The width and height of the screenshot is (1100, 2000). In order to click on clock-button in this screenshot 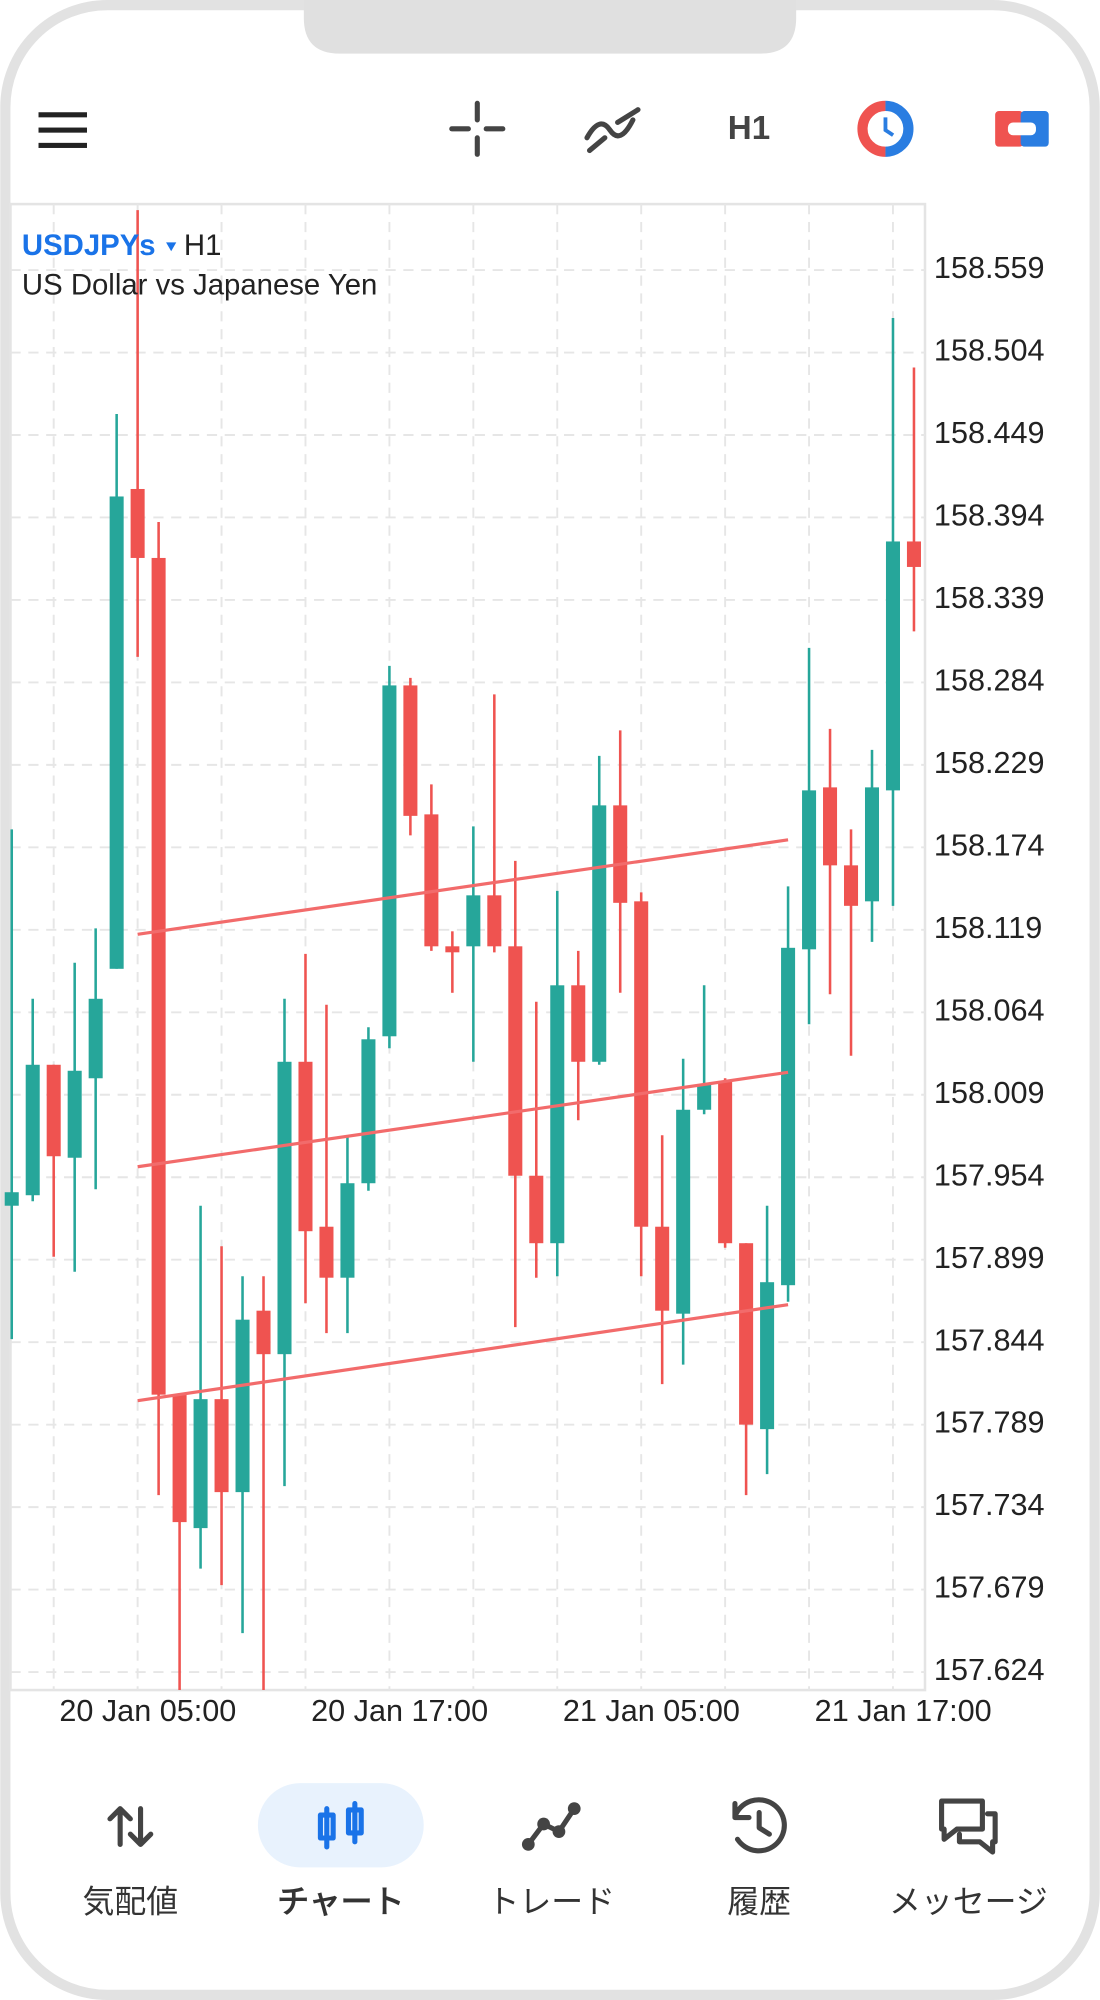, I will do `click(885, 128)`.